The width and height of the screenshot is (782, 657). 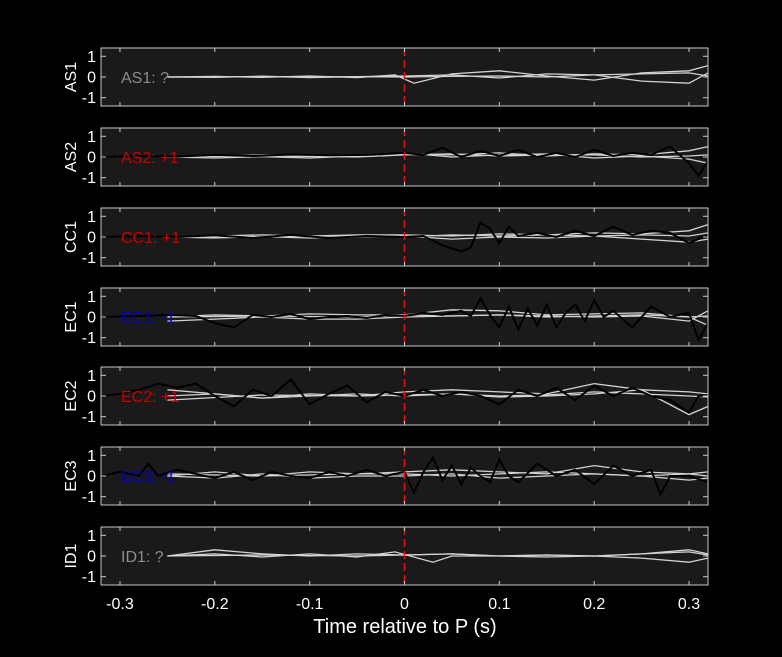 I want to click on x-tick-label: -0.2, so click(x=215, y=604).